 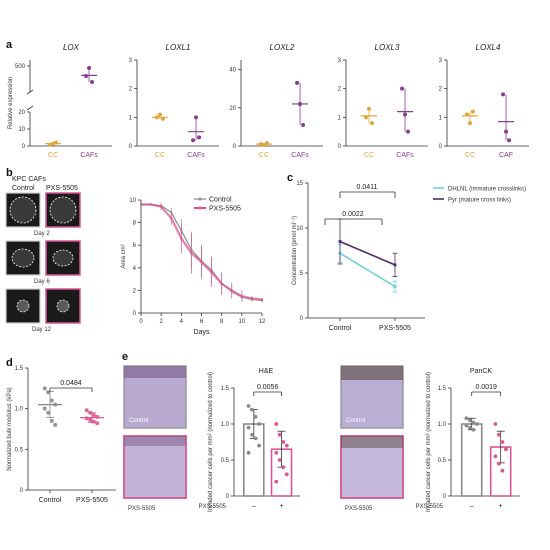 What do you see at coordinates (367, 187) in the screenshot?
I see `pvalue-label: 0.0411` at bounding box center [367, 187].